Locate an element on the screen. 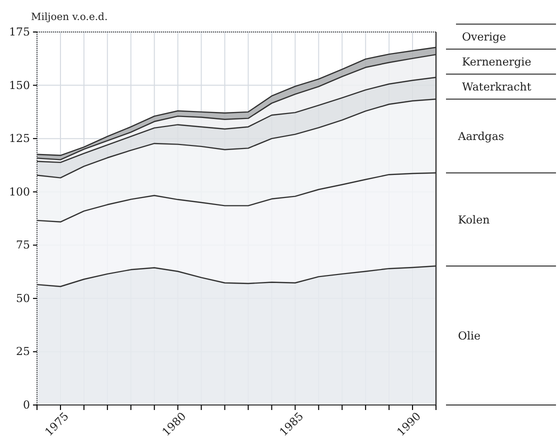  series-label: Kolen is located at coordinates (474, 219).